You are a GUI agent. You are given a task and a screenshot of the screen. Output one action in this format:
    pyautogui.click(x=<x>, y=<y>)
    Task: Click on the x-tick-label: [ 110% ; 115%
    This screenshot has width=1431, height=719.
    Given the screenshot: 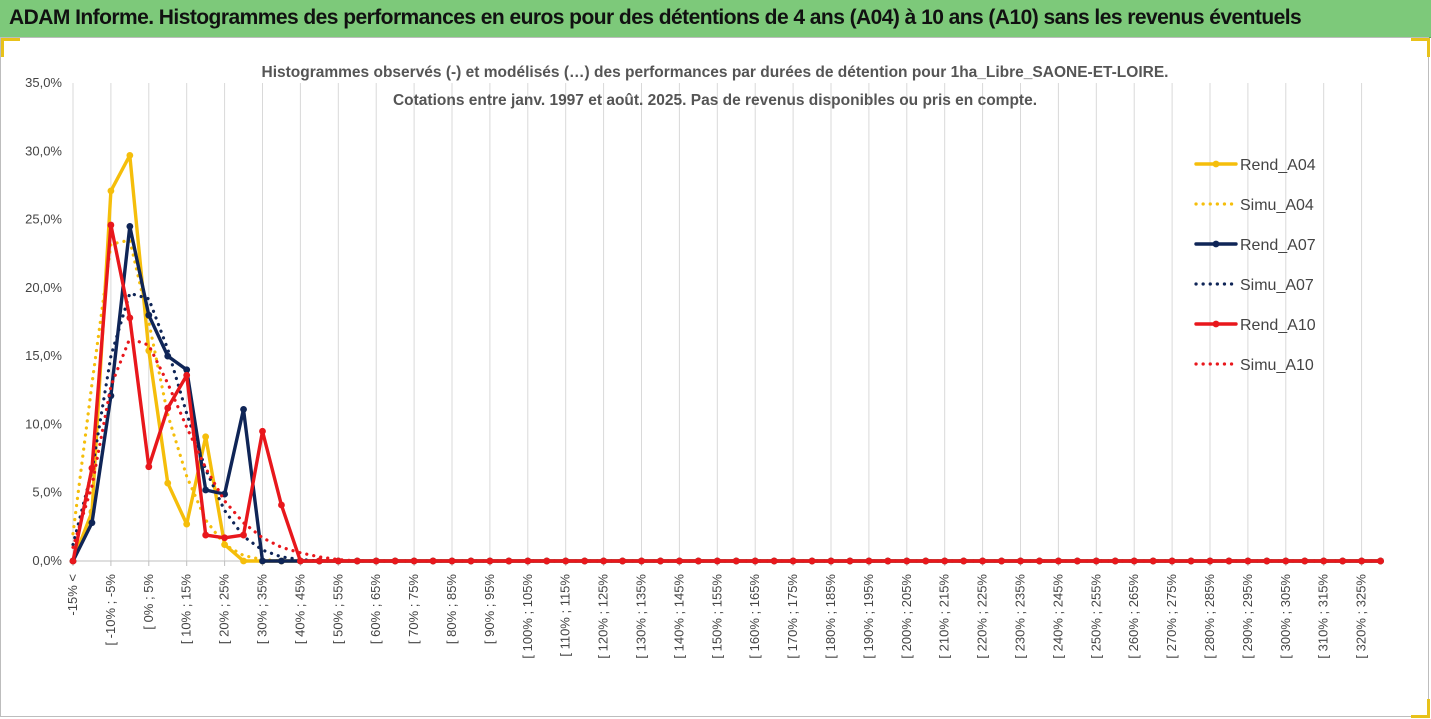 What is the action you would take?
    pyautogui.click(x=565, y=615)
    